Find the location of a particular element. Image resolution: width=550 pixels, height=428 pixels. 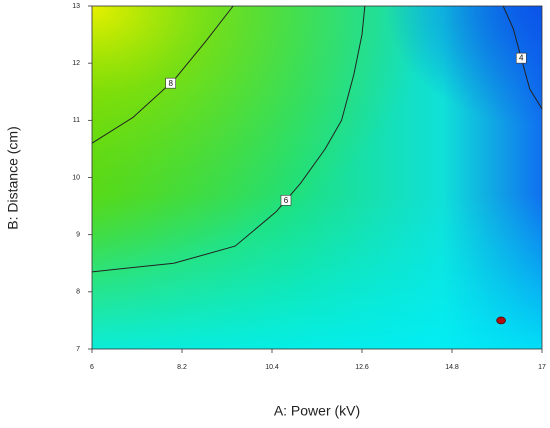

y-tick-label: 13 is located at coordinates (76, 6).